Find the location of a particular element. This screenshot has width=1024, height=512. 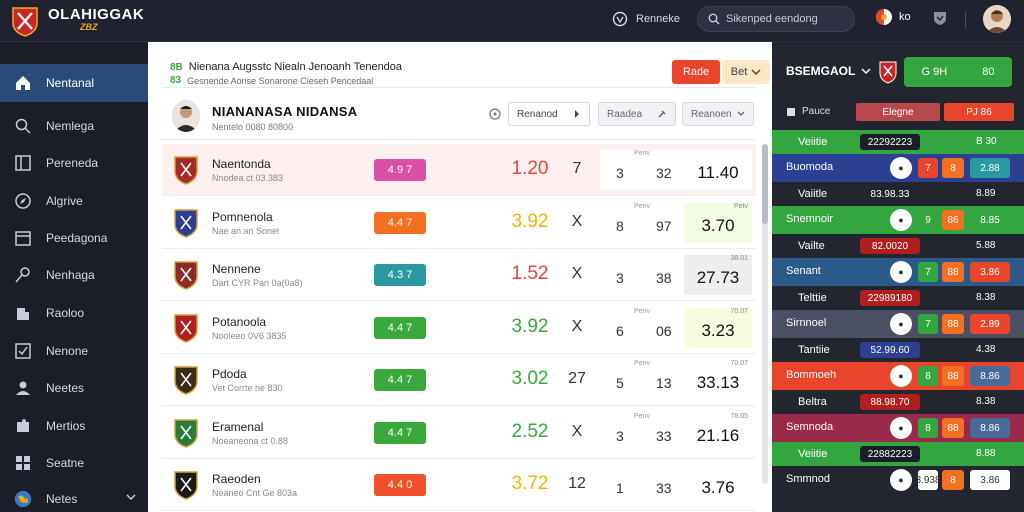

result-cell: 70.07 33.13 is located at coordinates (718, 380).